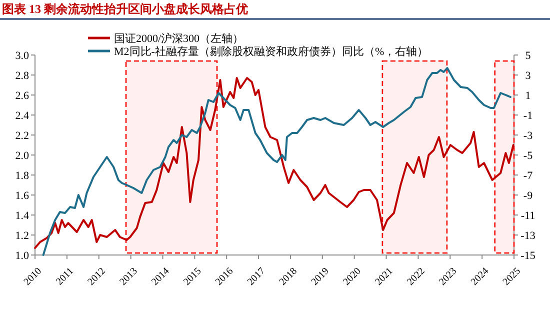 The image size is (550, 321). Describe the element at coordinates (528, 156) in the screenshot. I see `y2-tick-label: -5` at that location.